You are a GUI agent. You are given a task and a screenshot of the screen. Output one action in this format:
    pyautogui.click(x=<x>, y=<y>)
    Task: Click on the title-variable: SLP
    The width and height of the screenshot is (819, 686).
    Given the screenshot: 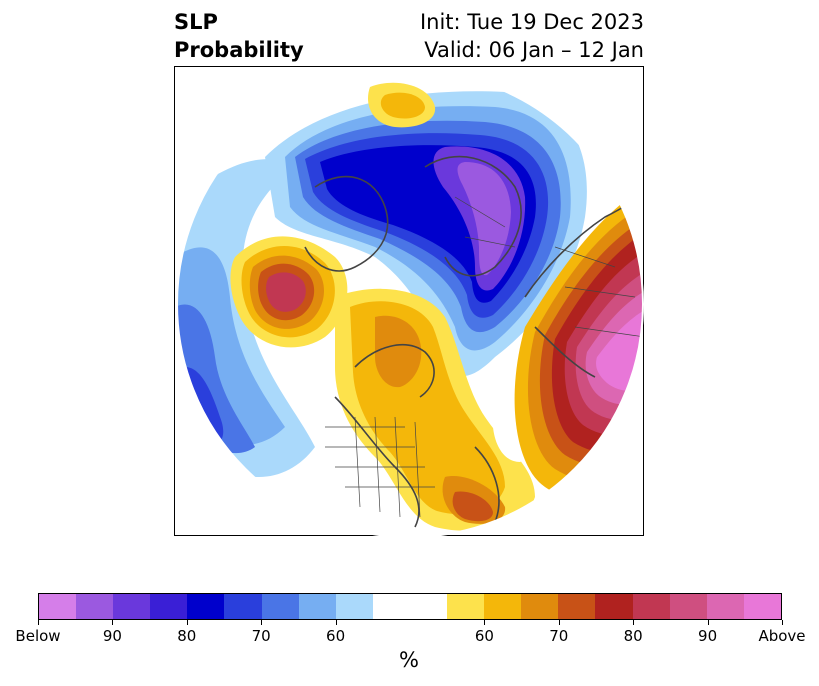 What is the action you would take?
    pyautogui.click(x=196, y=22)
    